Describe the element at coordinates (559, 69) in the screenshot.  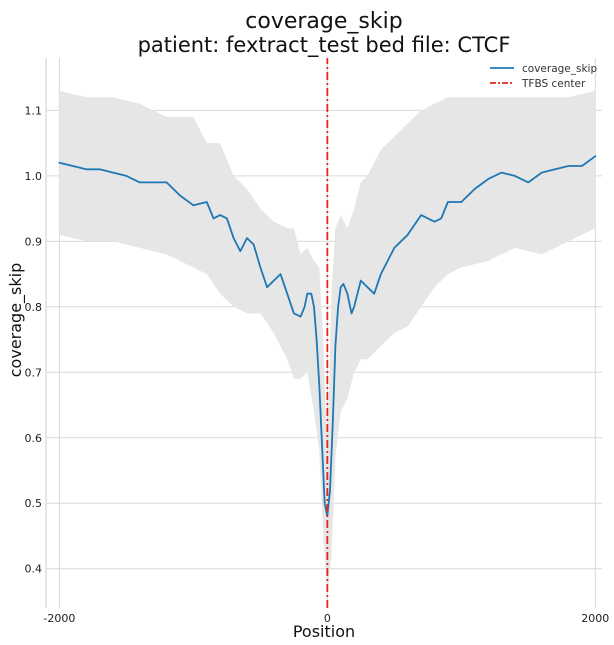
I see `legend-label-coverage-skip: coverage_skip` at that location.